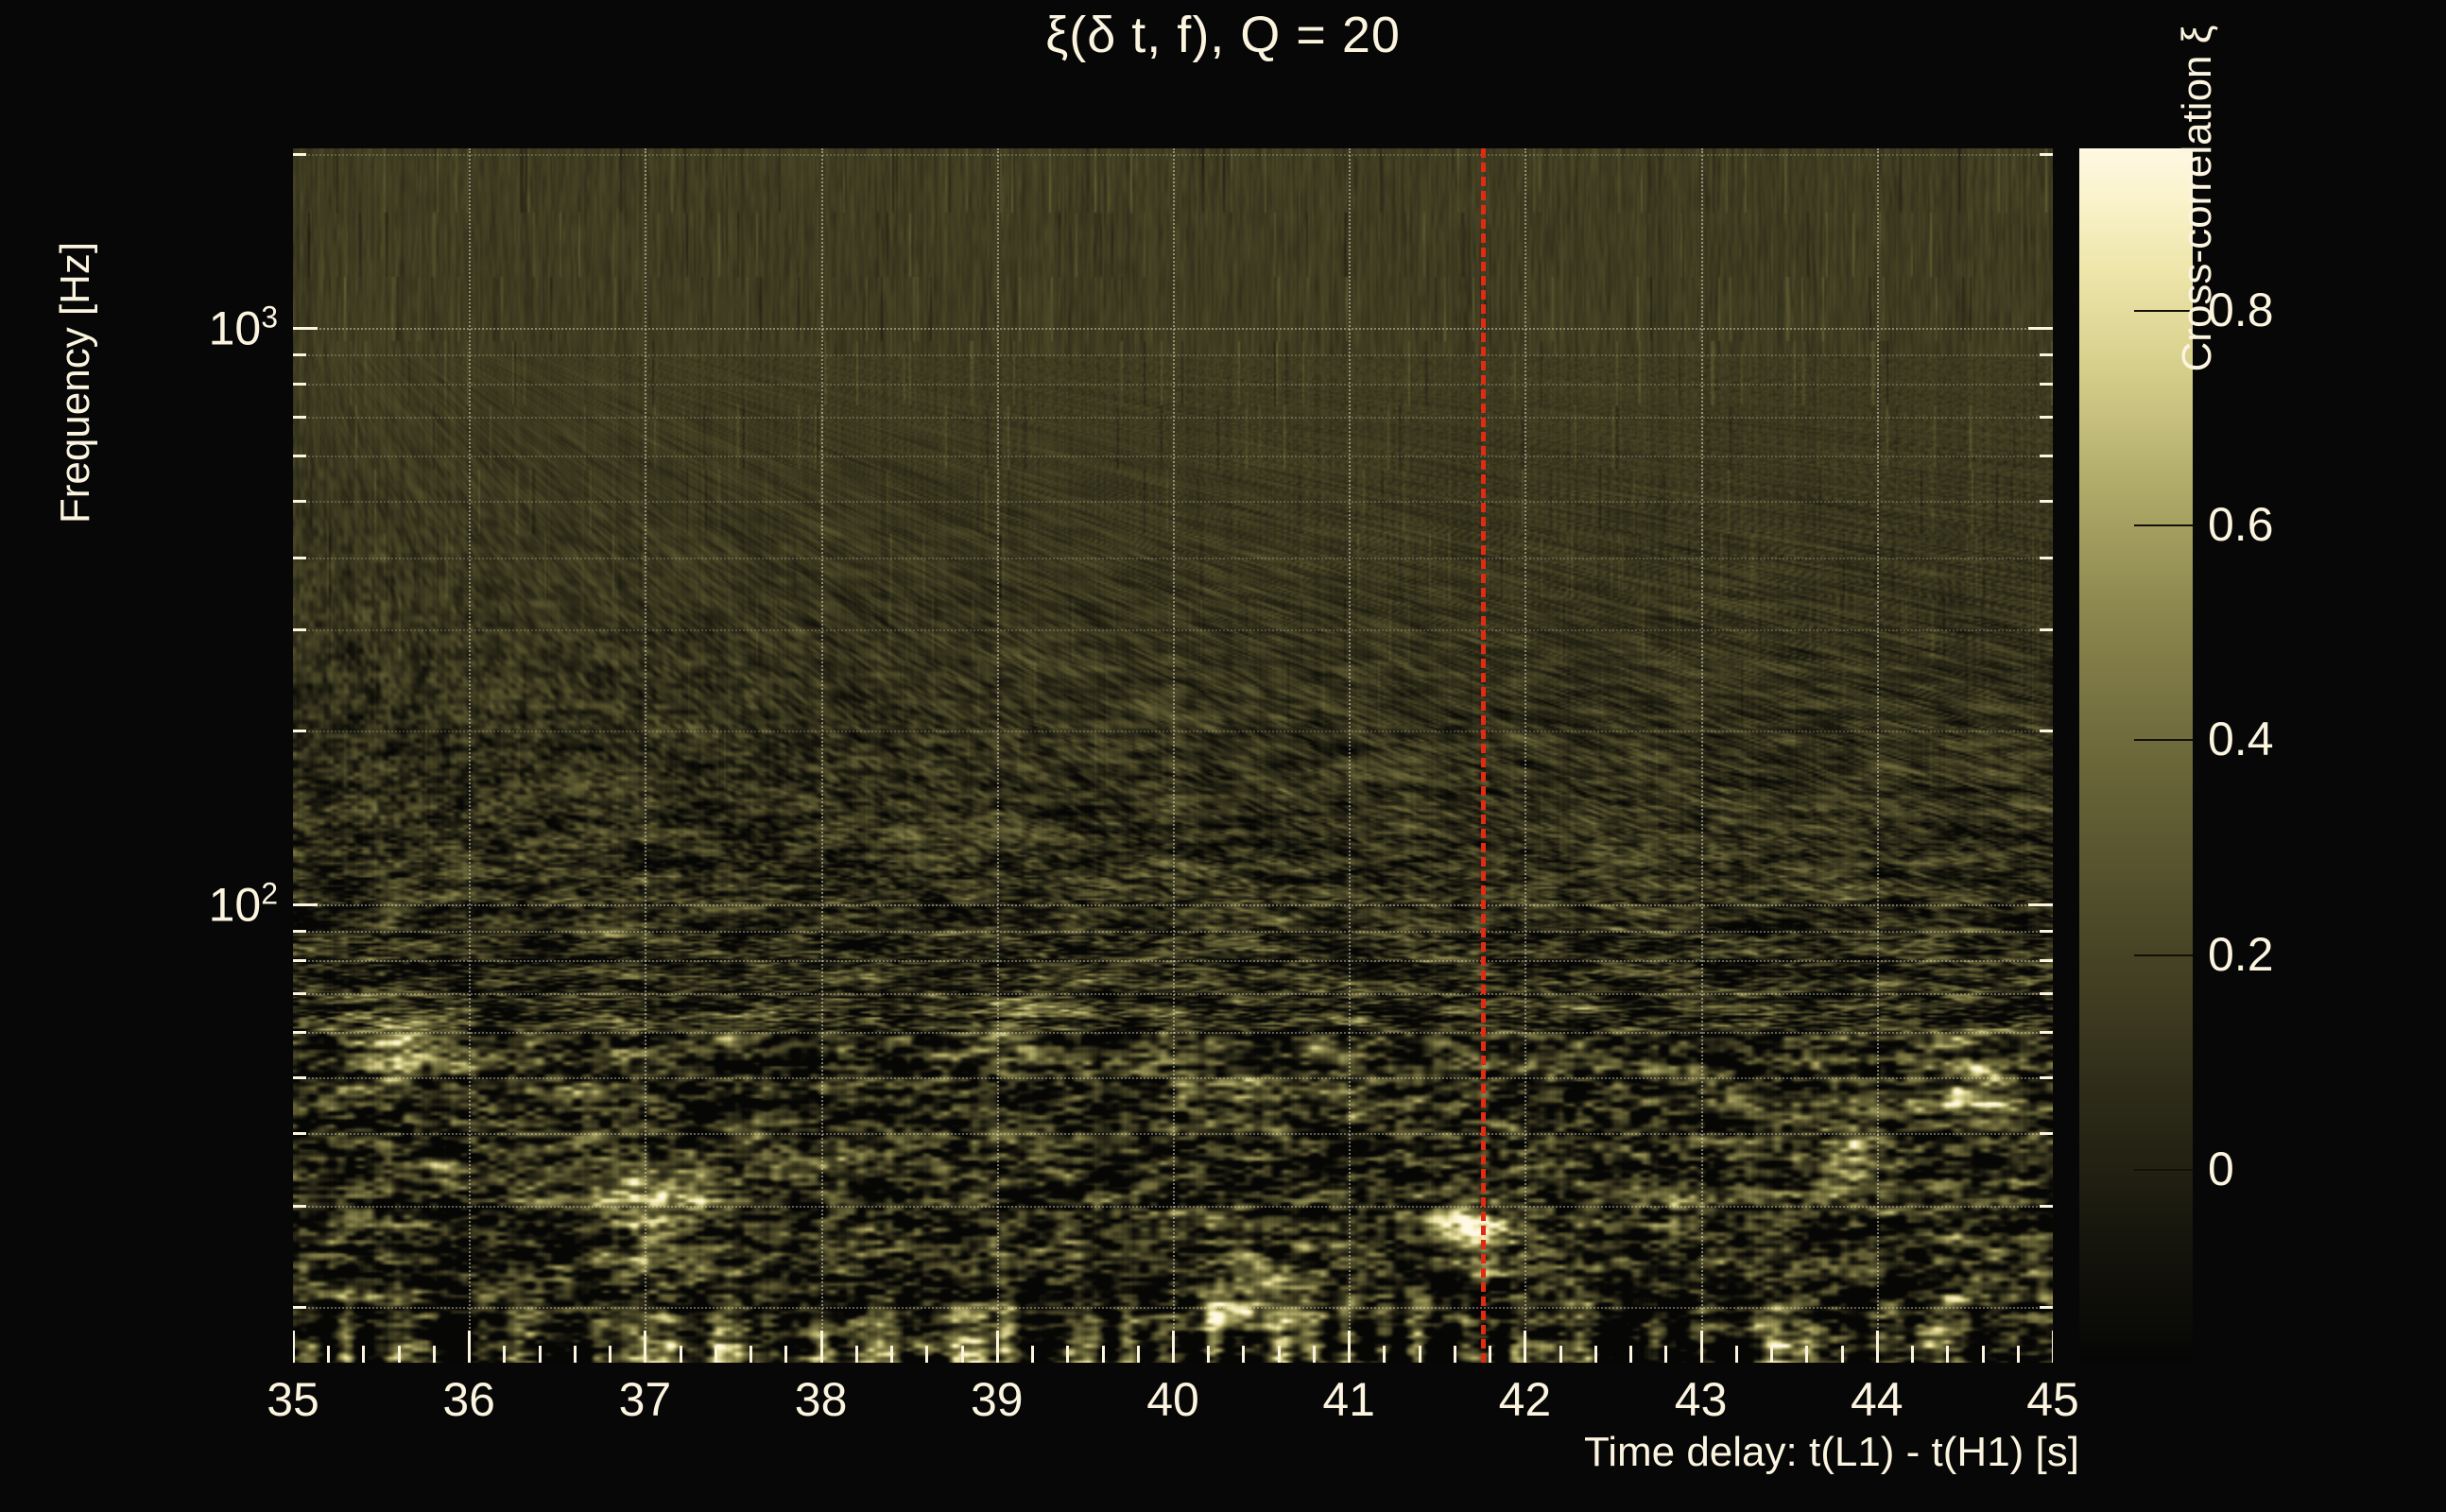 The width and height of the screenshot is (2446, 1512). I want to click on colorbar: 0.8 0.6 0.4 0.2 0, so click(2176, 755).